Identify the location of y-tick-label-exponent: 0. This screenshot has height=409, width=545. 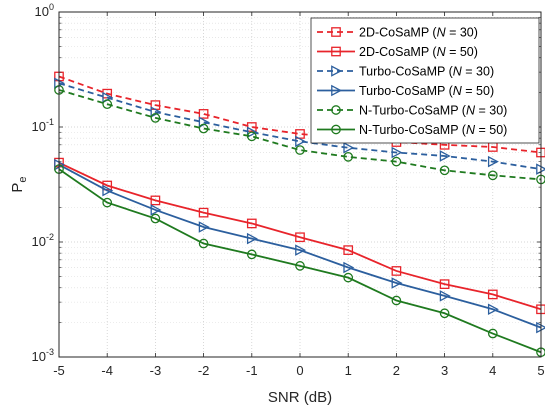
(51, 7).